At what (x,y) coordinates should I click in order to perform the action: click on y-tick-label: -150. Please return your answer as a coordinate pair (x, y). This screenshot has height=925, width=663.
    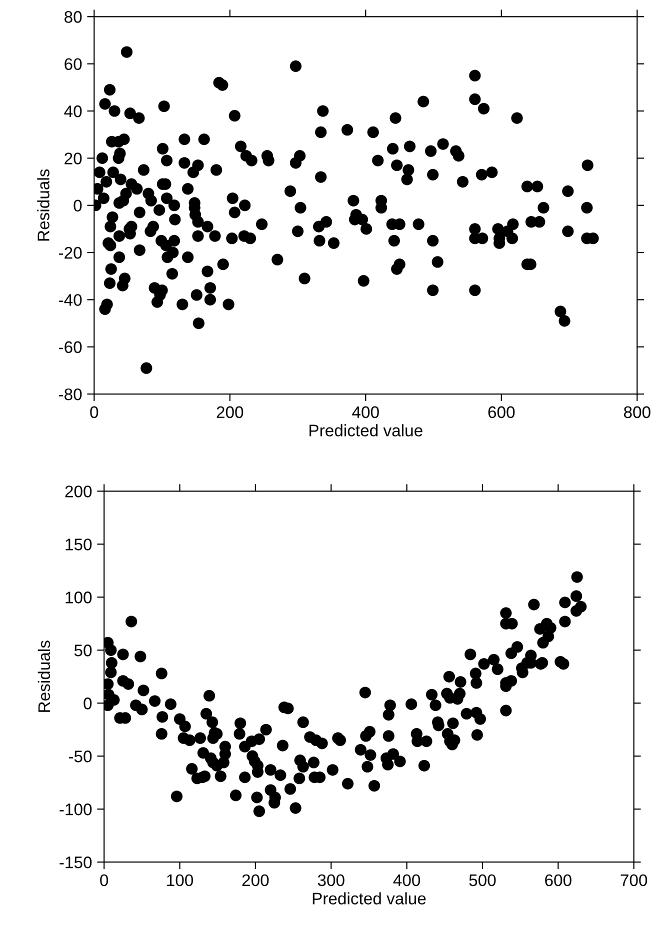
    Looking at the image, I should click on (76, 862).